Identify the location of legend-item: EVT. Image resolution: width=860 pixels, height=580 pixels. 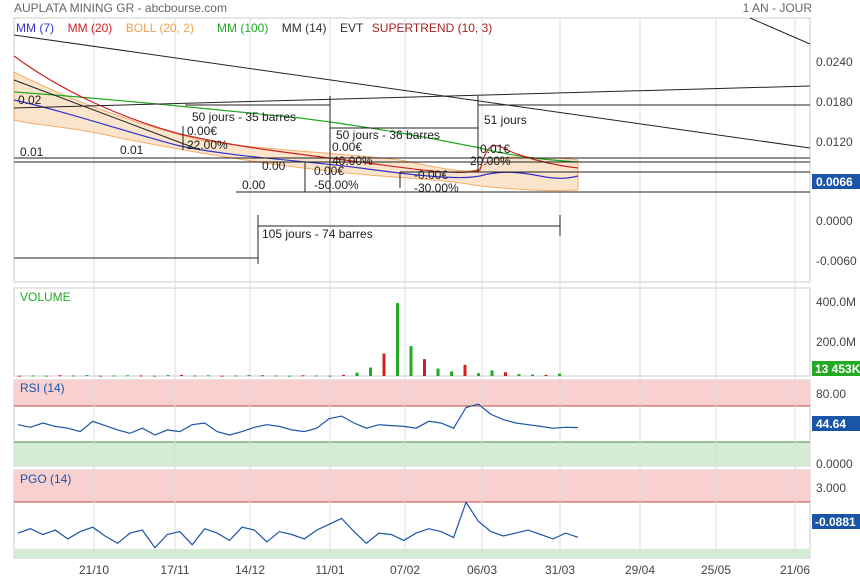
(352, 28).